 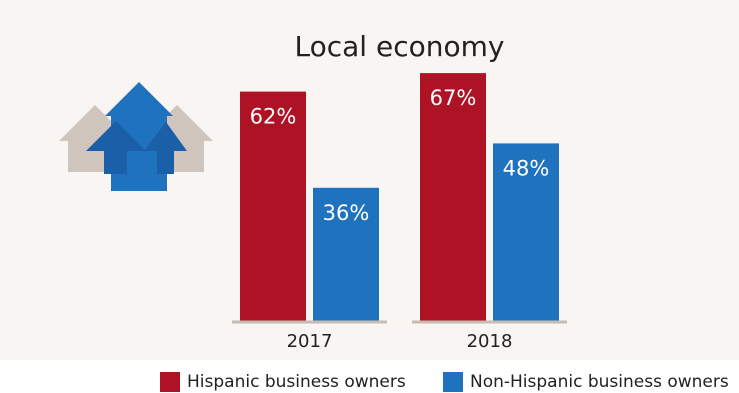 What do you see at coordinates (170, 382) in the screenshot?
I see `legend-swatch-hispanic` at bounding box center [170, 382].